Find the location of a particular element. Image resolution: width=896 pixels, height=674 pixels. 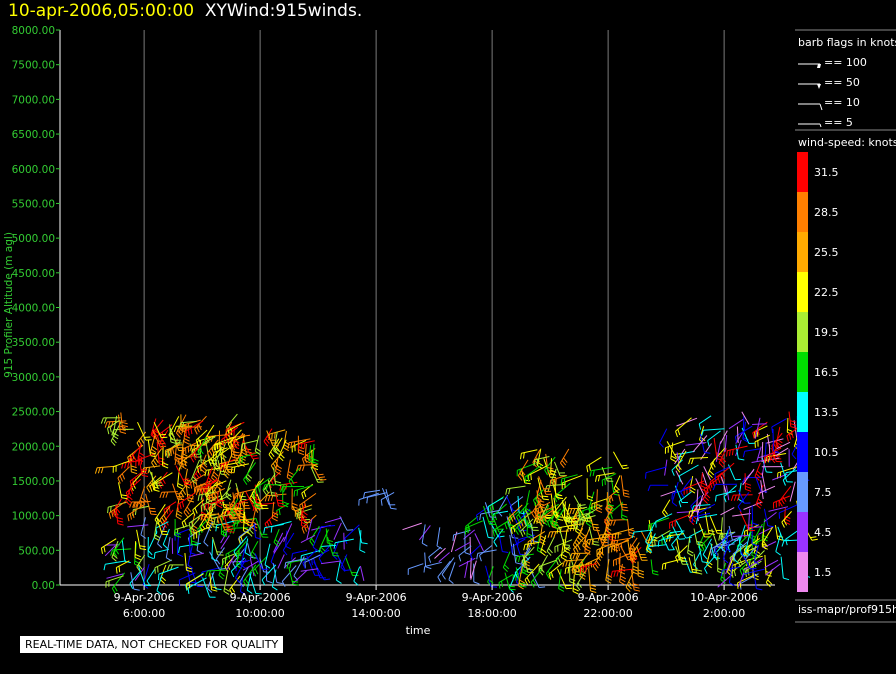

speed-legend-title: wind-speed: knots is located at coordinates (847, 142).